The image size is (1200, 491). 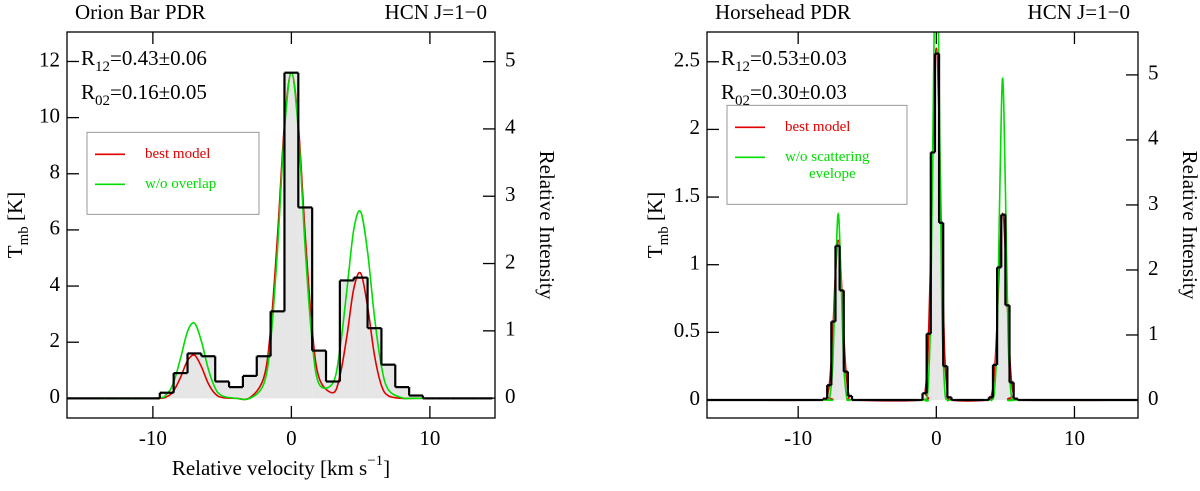 What do you see at coordinates (158, 92) in the screenshot?
I see `annotation-part: =0.16±0.05` at bounding box center [158, 92].